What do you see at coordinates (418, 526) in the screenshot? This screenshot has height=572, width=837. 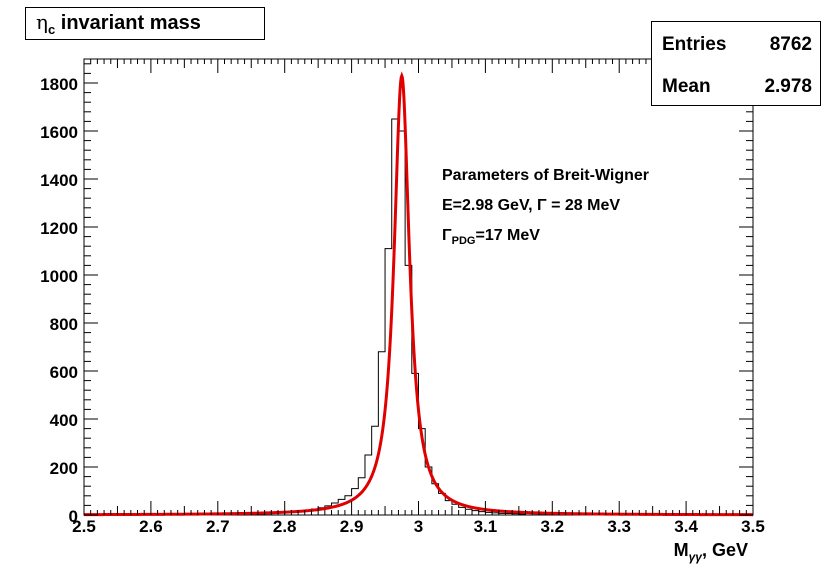 I see `x-tick-label: 3` at bounding box center [418, 526].